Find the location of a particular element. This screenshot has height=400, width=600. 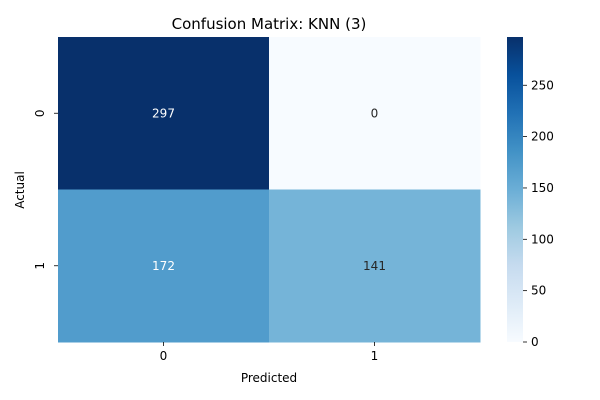

y-tick-label: 0 is located at coordinates (40, 113).